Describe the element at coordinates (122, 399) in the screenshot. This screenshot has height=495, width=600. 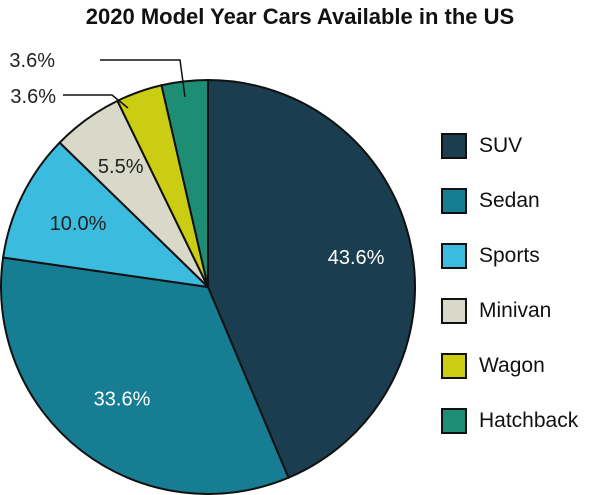
I see `data-label-sedan: 33.6%` at that location.